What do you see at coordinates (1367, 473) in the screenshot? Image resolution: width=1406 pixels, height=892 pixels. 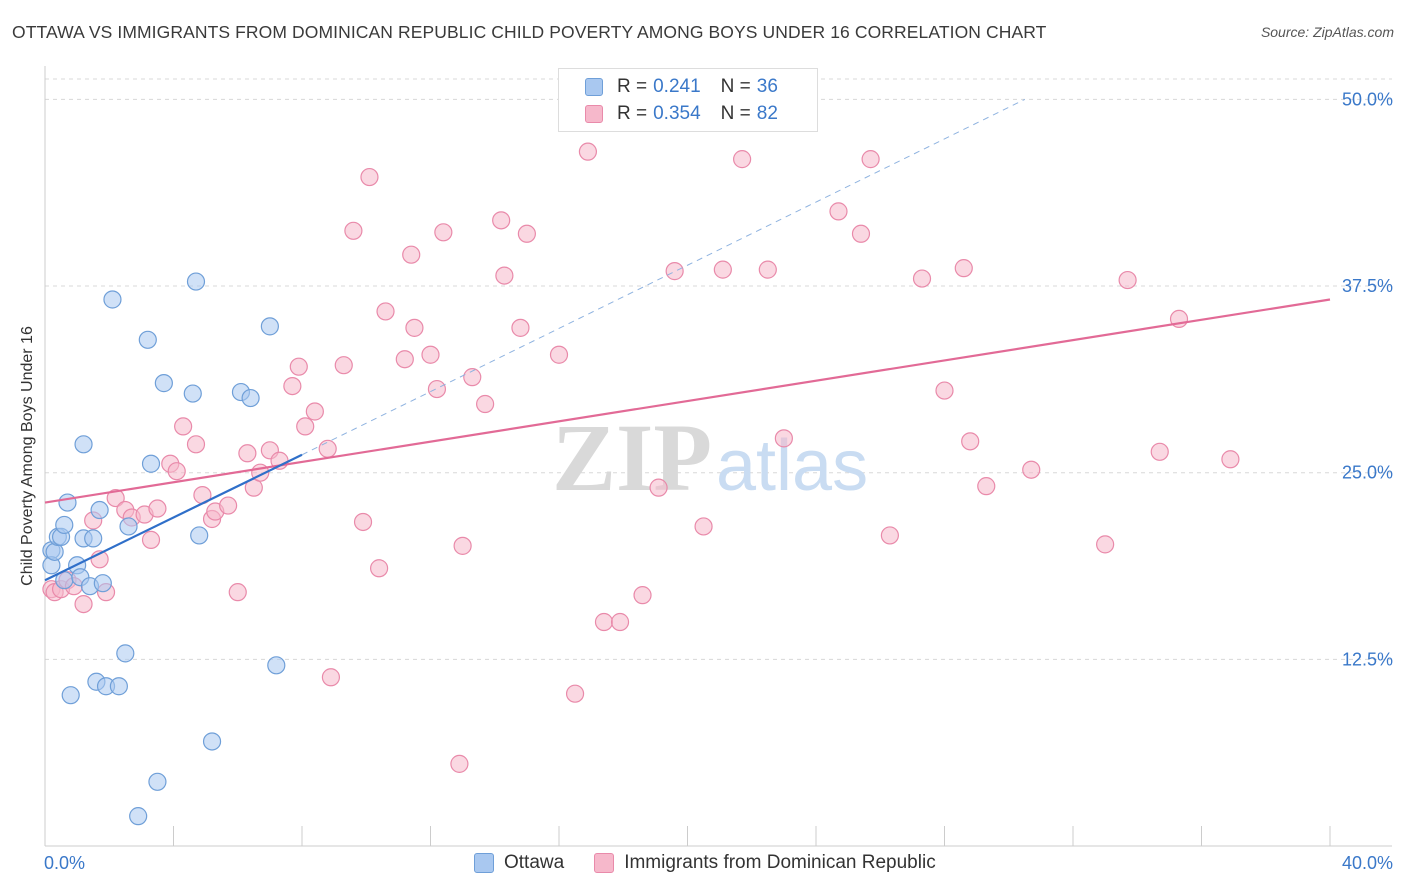 I see `y-tick-label: 25.0%` at bounding box center [1367, 473].